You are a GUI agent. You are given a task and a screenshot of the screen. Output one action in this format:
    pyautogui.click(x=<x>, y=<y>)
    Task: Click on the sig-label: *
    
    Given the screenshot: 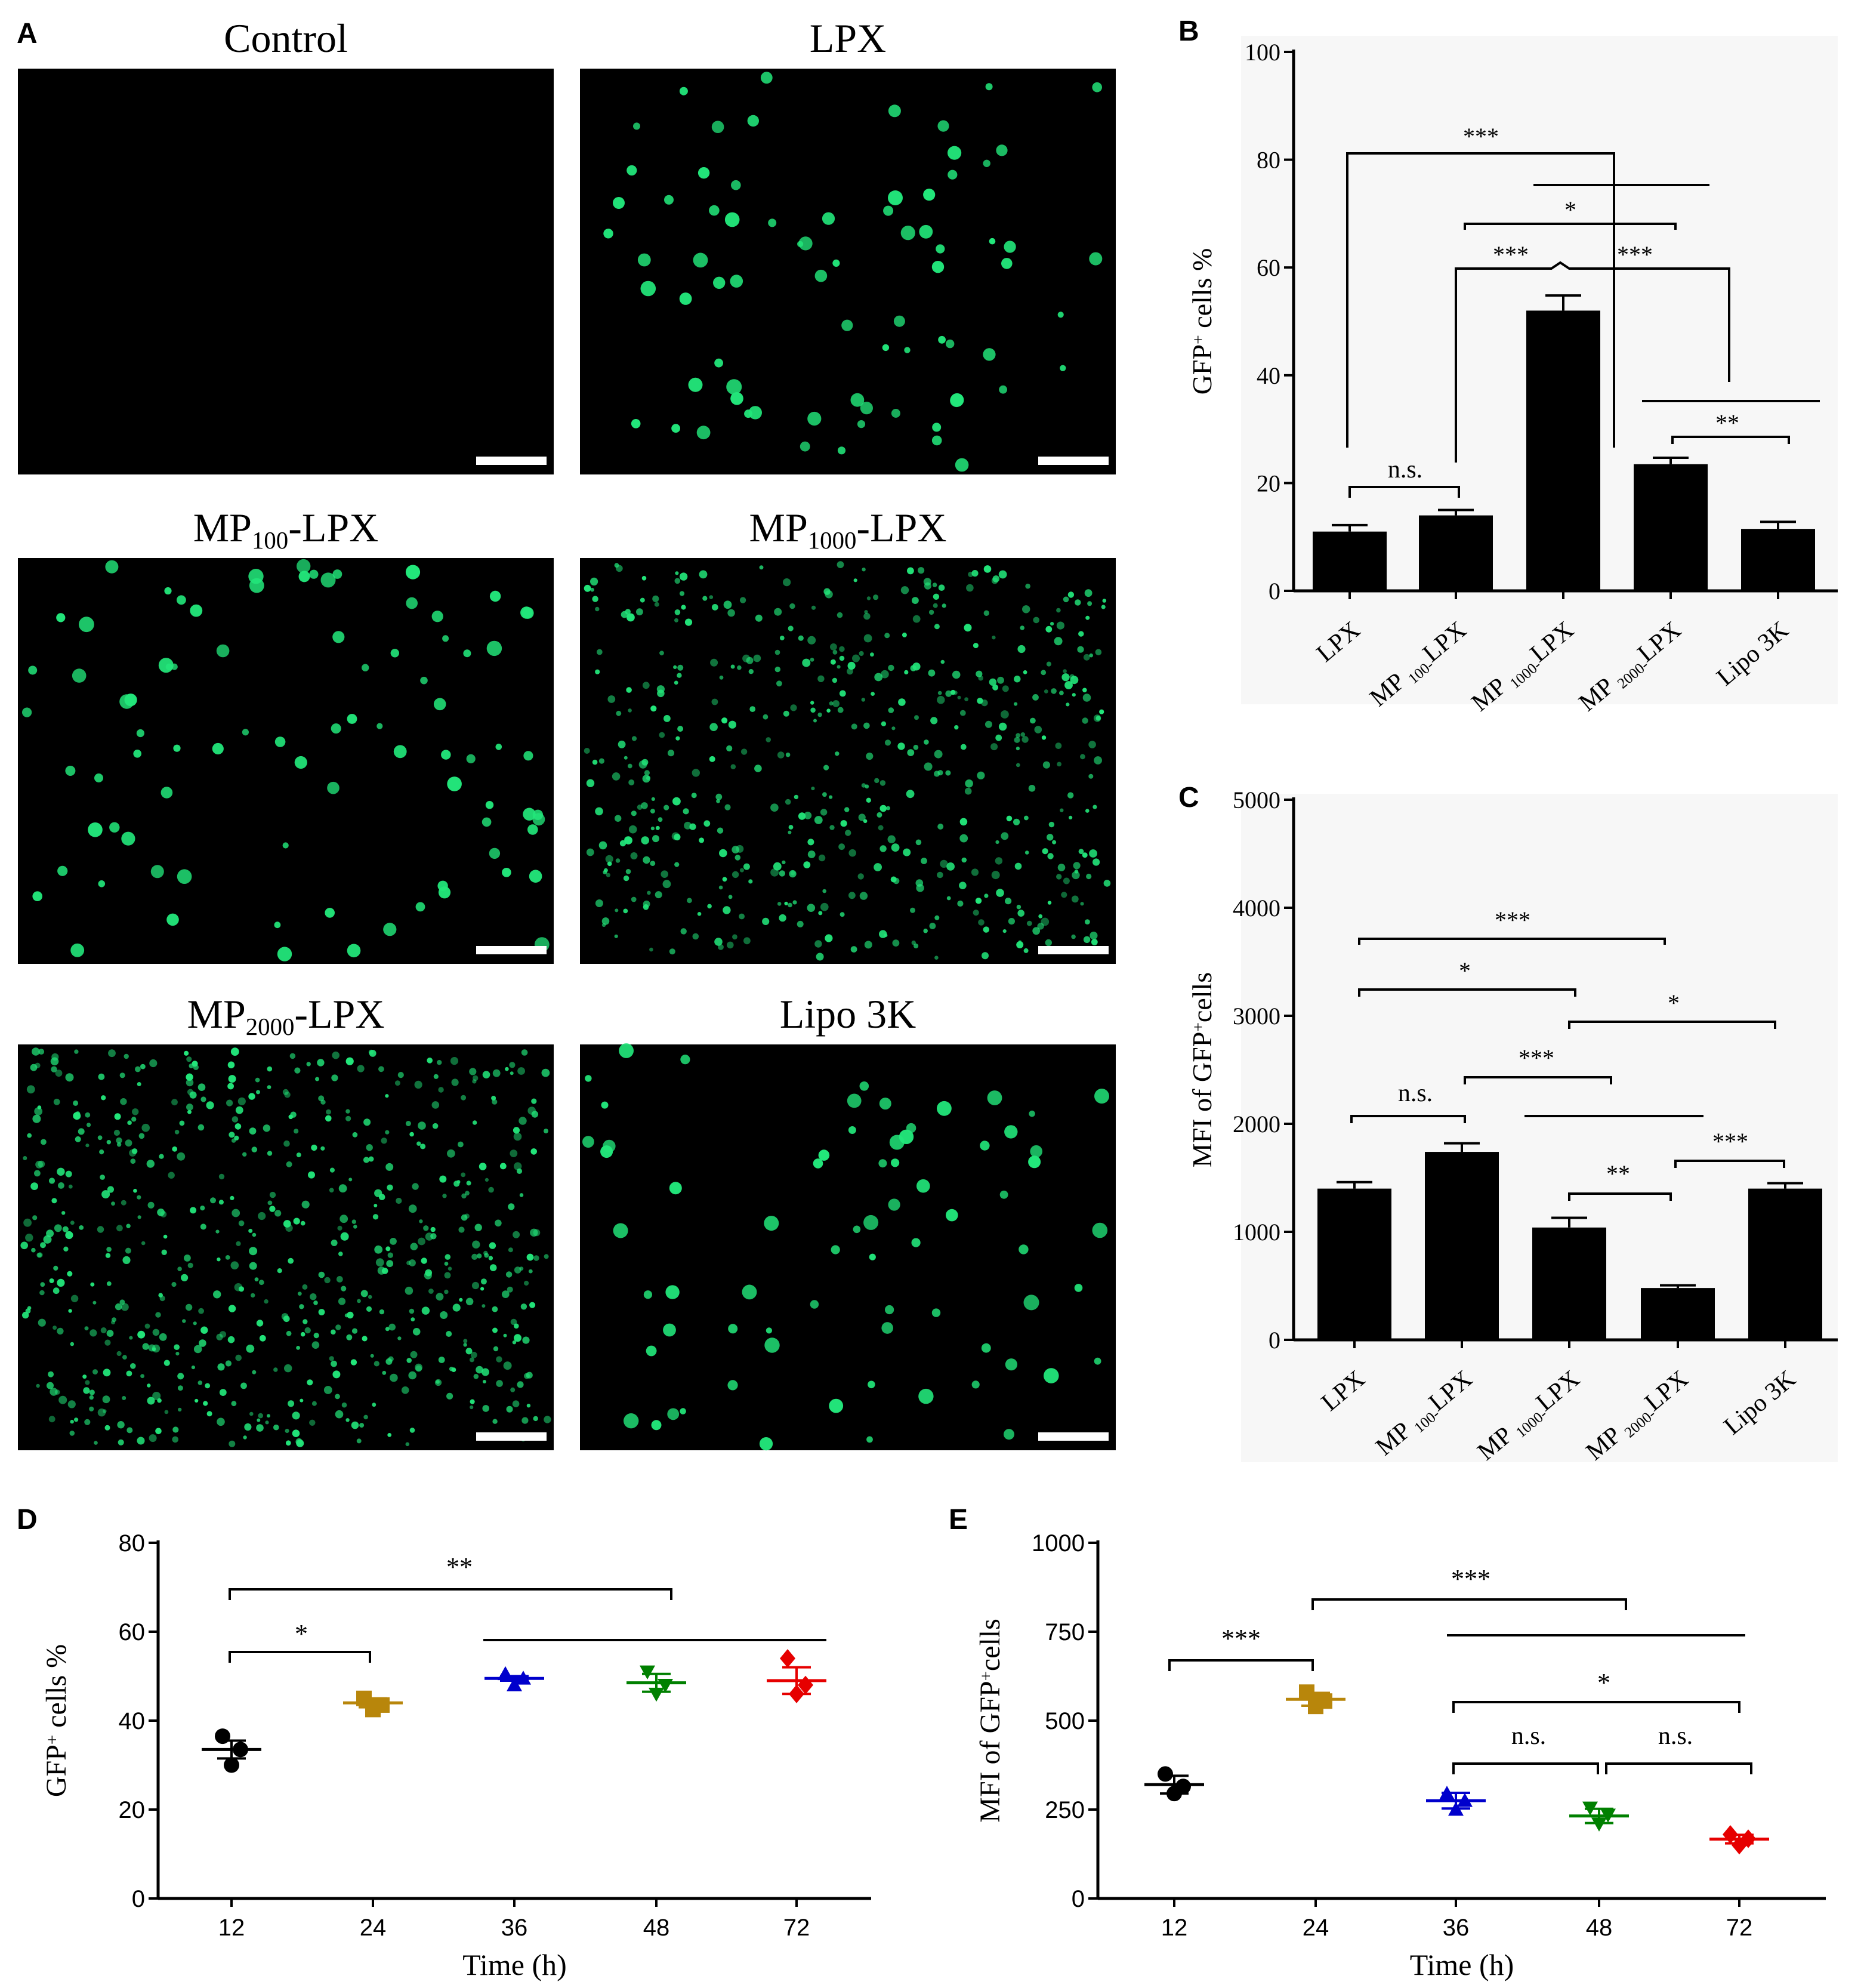 What is the action you would take?
    pyautogui.click(x=1674, y=1003)
    